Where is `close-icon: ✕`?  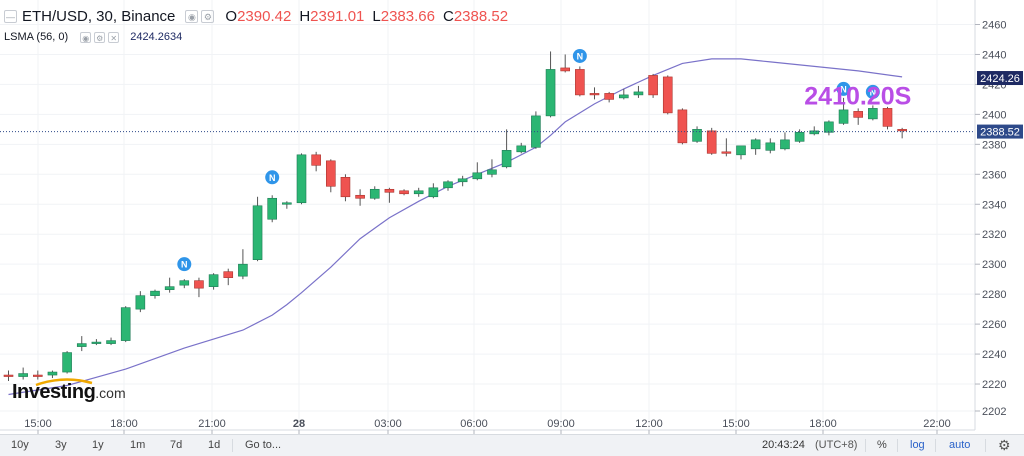 close-icon: ✕ is located at coordinates (114, 37).